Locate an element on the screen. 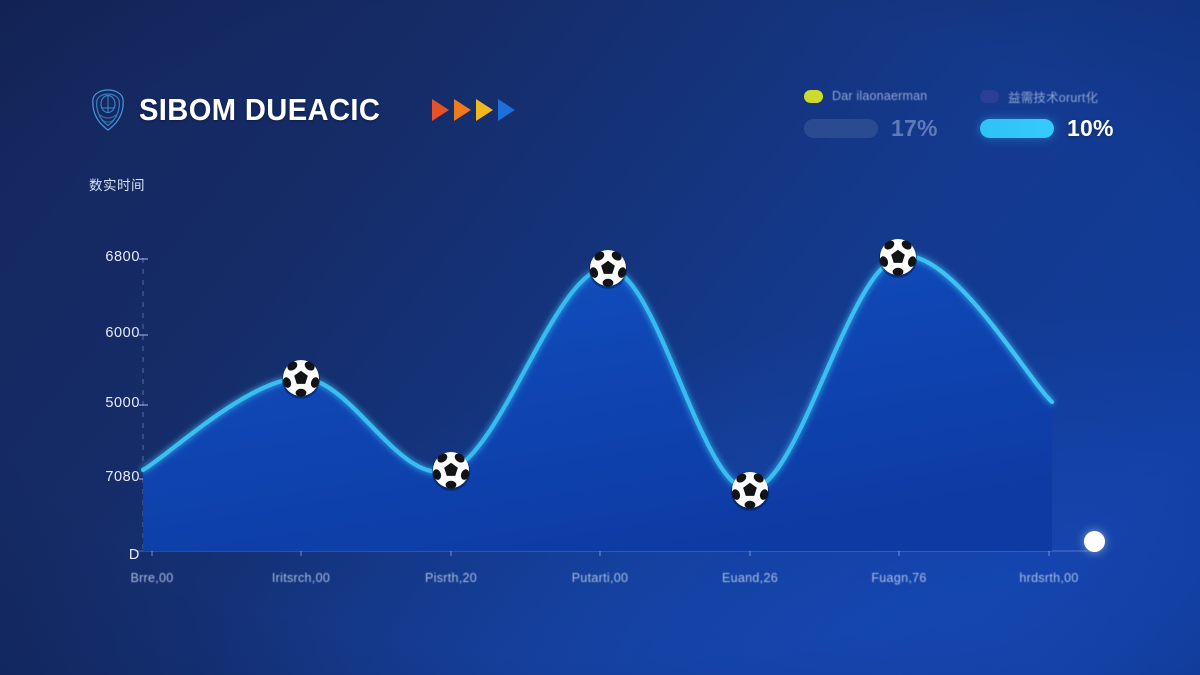  chart-axis-title: 数实时间 is located at coordinates (117, 185).